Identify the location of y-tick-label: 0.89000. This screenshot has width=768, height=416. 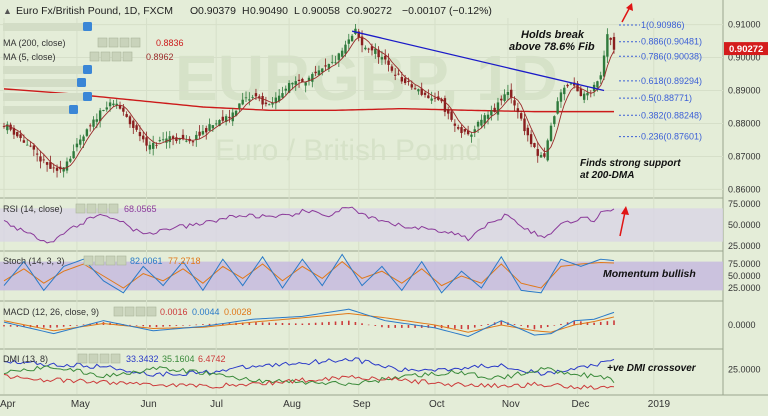
(744, 91).